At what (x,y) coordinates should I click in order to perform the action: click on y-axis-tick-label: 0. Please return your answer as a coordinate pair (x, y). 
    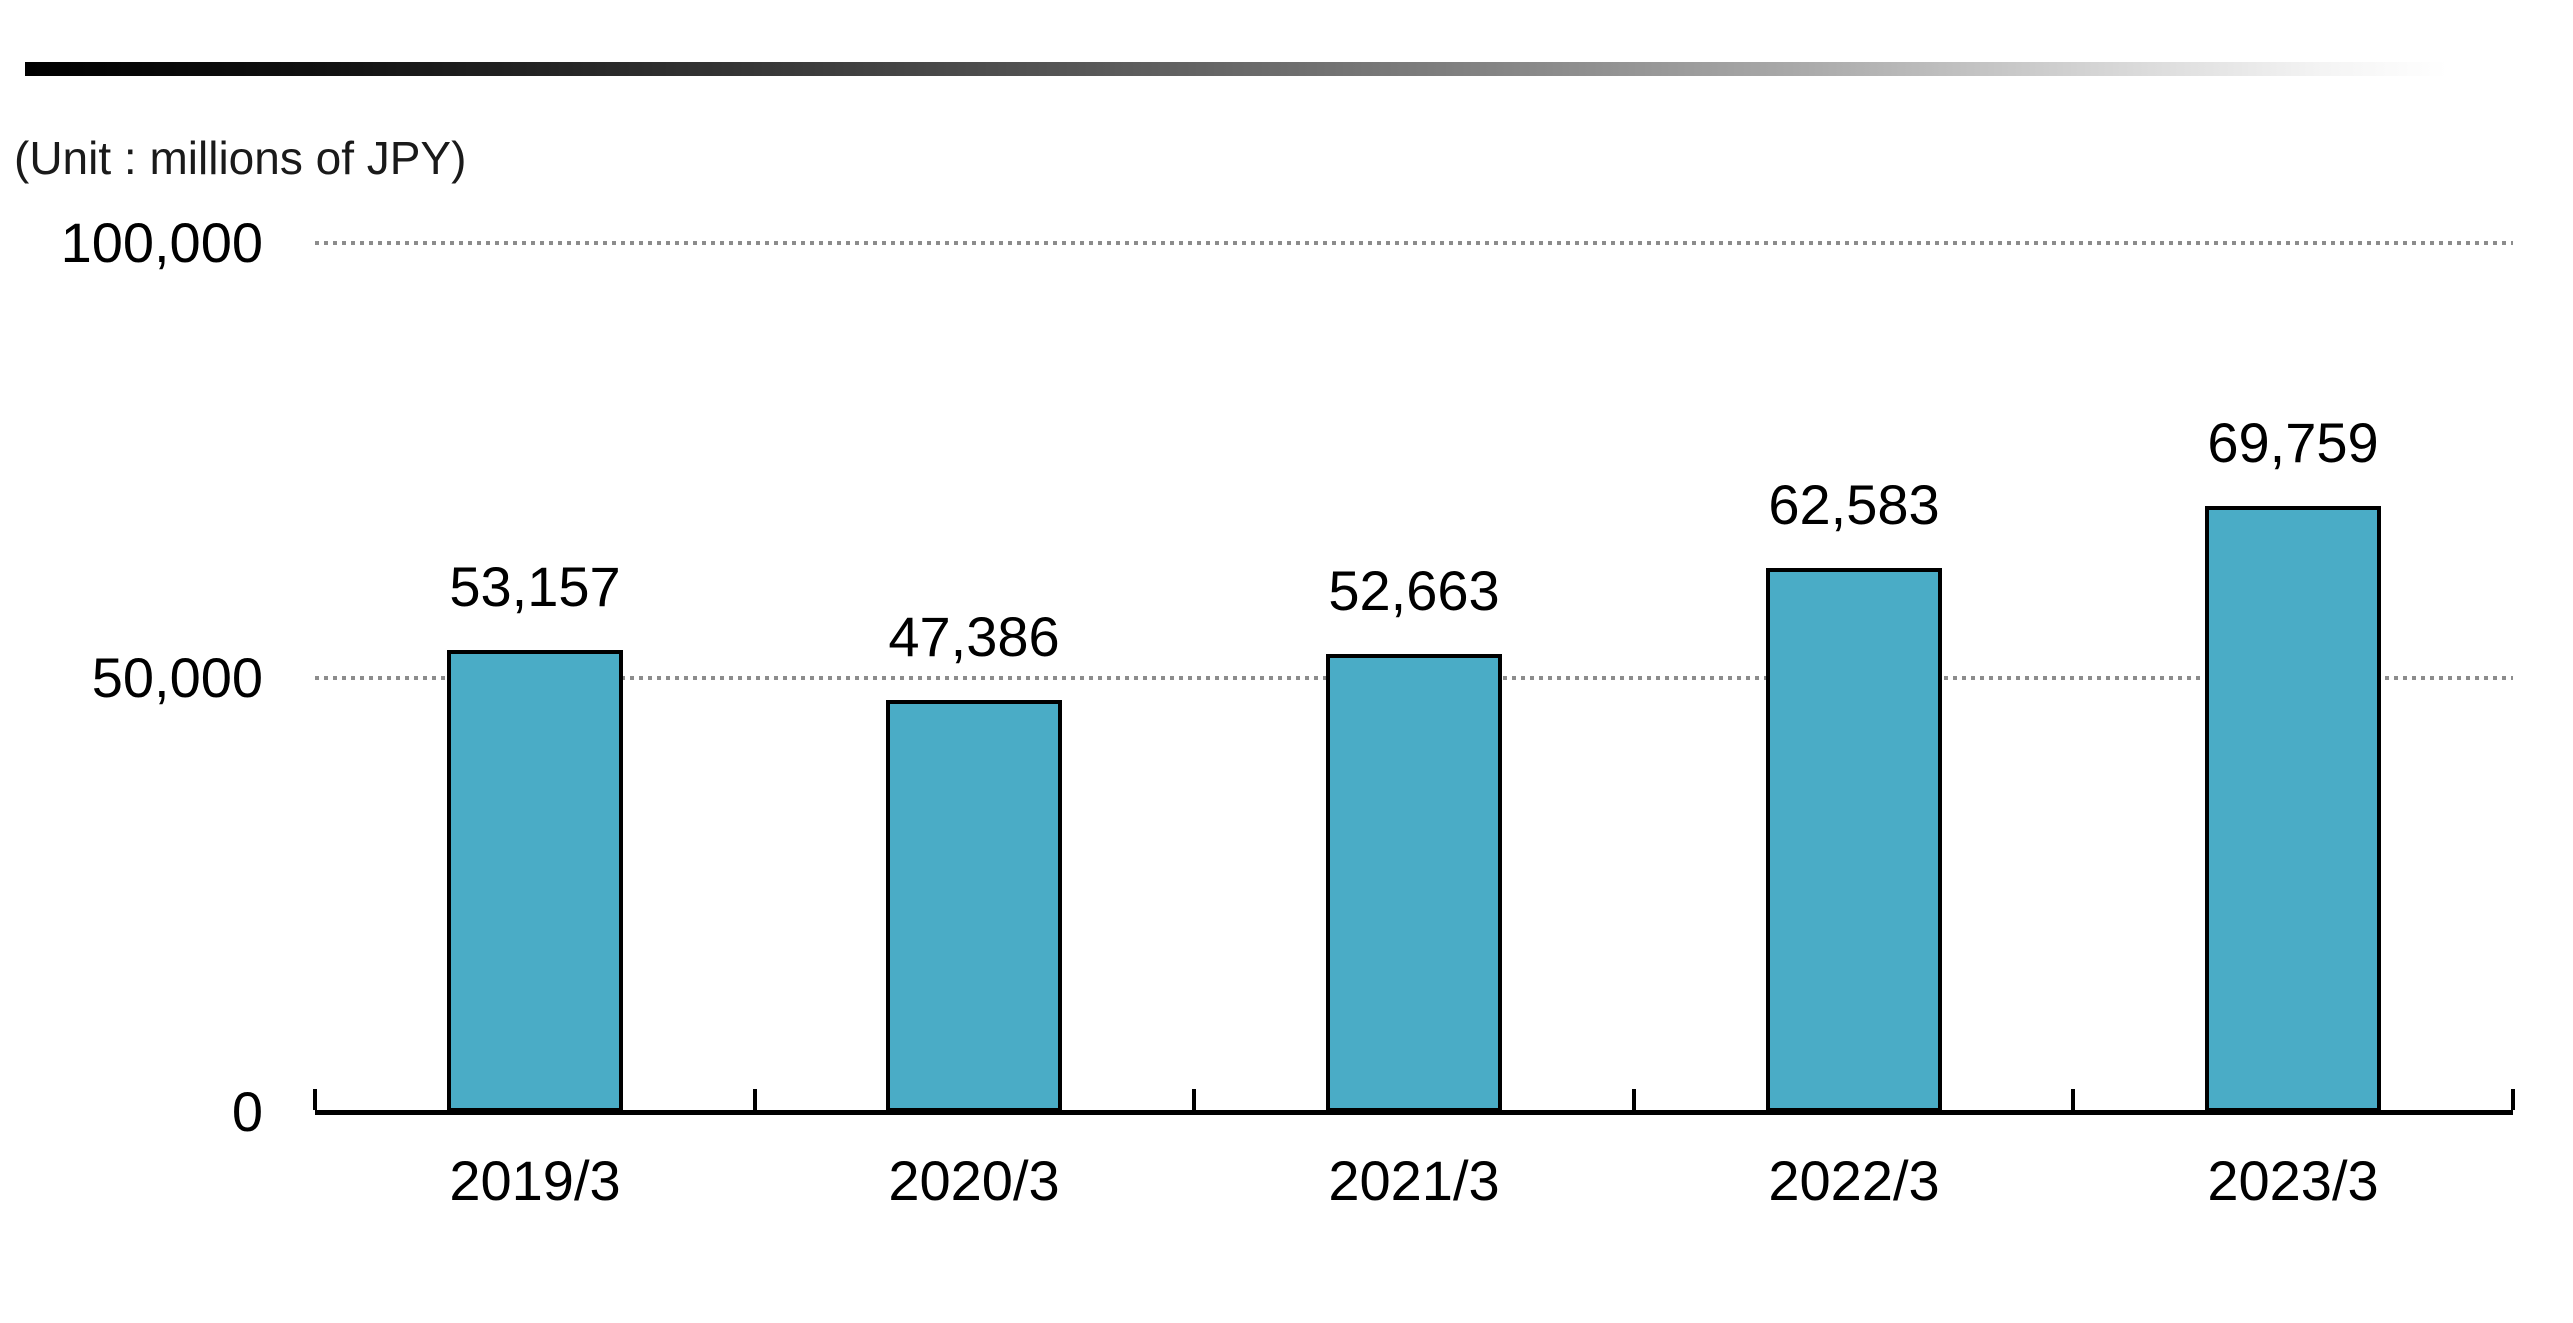
    Looking at the image, I should click on (247, 1111).